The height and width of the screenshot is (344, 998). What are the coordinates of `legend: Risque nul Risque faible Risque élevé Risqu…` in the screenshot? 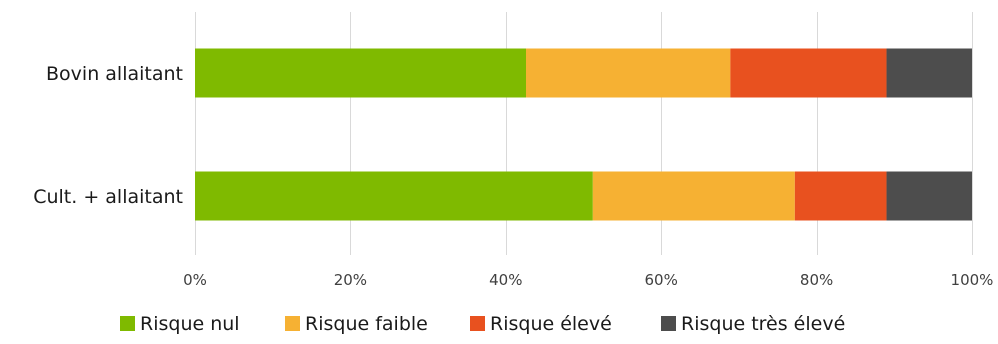 It's located at (482, 324).